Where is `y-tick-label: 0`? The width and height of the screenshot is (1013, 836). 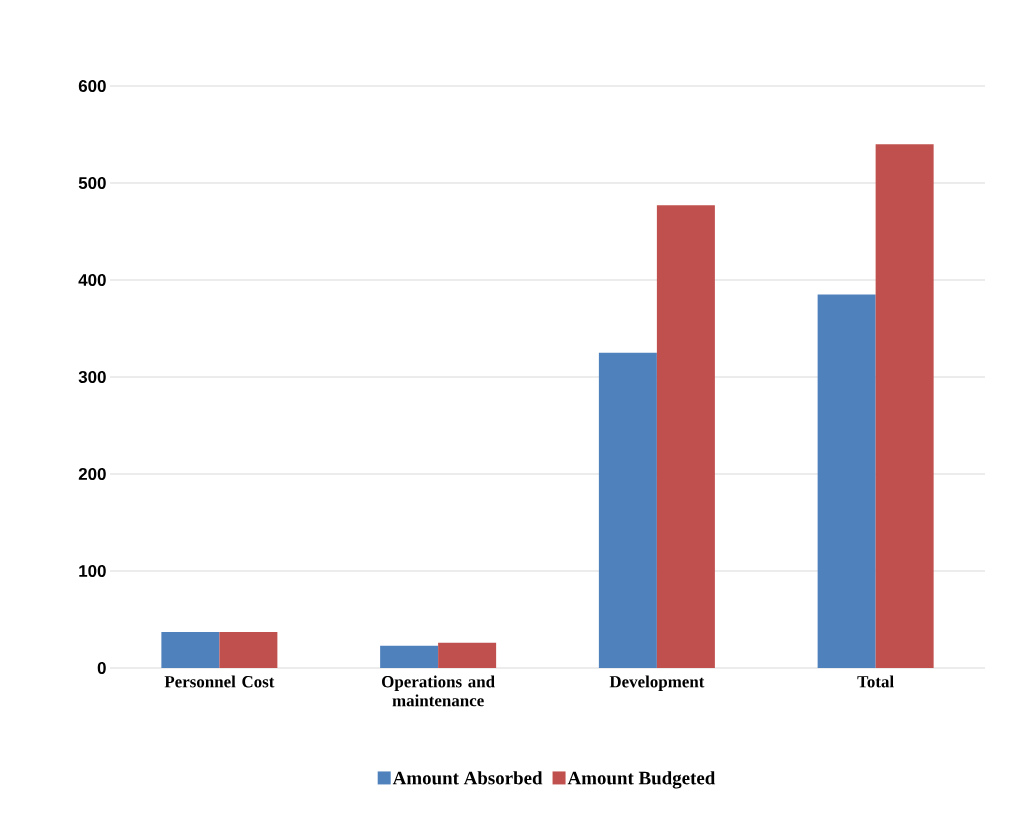
y-tick-label: 0 is located at coordinates (101, 668).